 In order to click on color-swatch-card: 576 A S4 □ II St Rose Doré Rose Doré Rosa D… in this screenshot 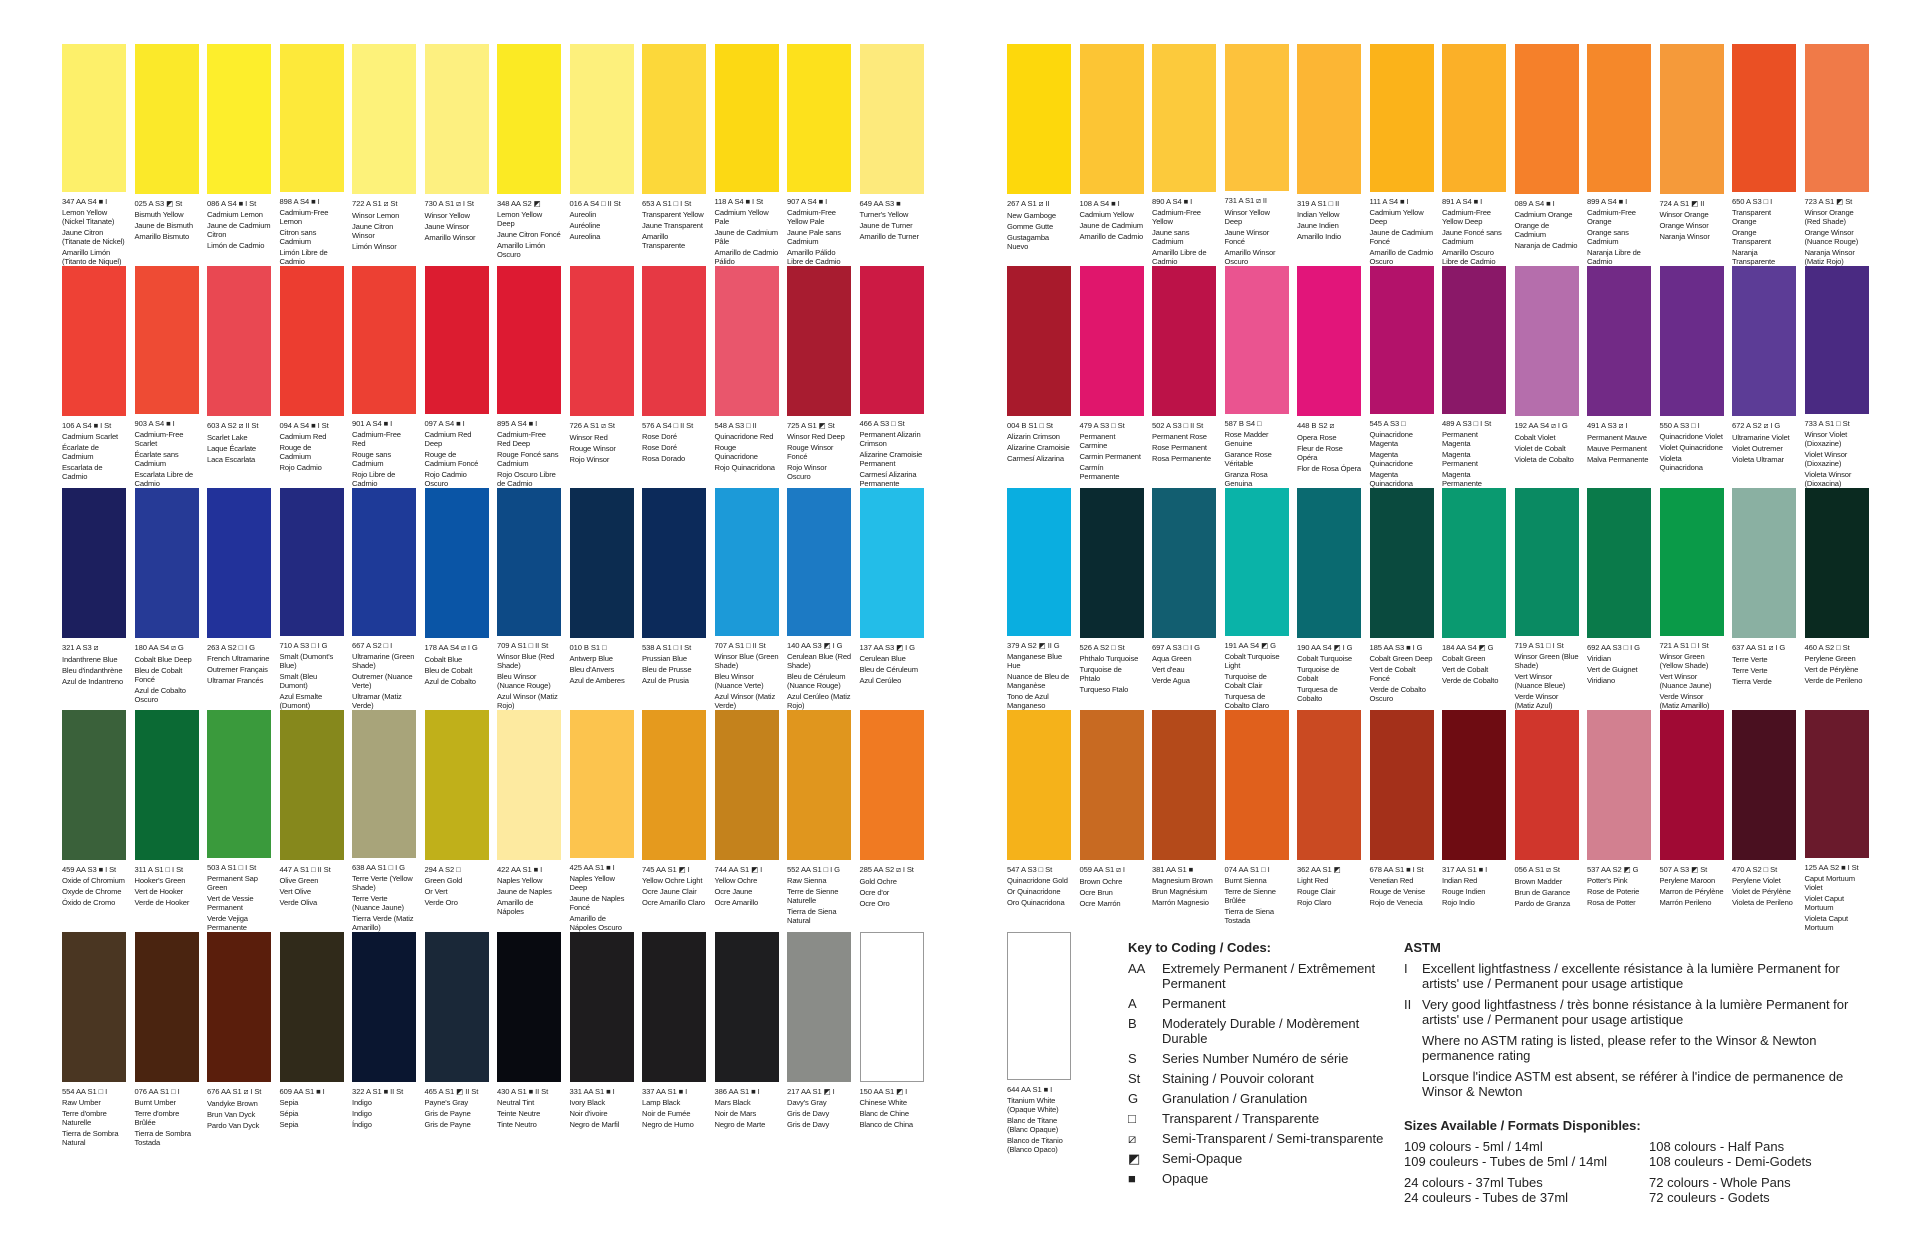, I will do `click(674, 377)`.